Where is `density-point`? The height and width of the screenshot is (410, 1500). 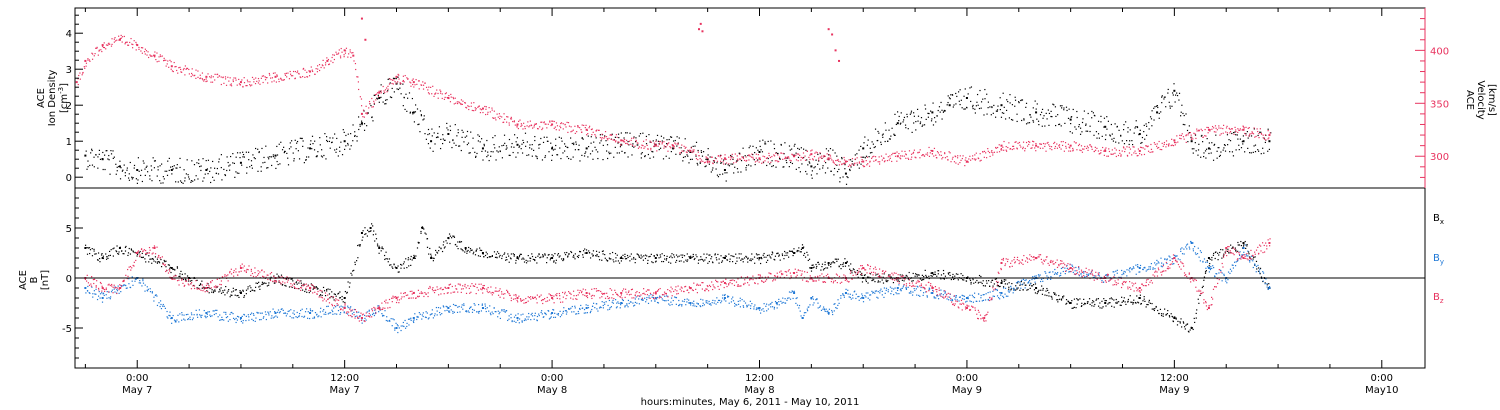
density-point is located at coordinates (119, 166).